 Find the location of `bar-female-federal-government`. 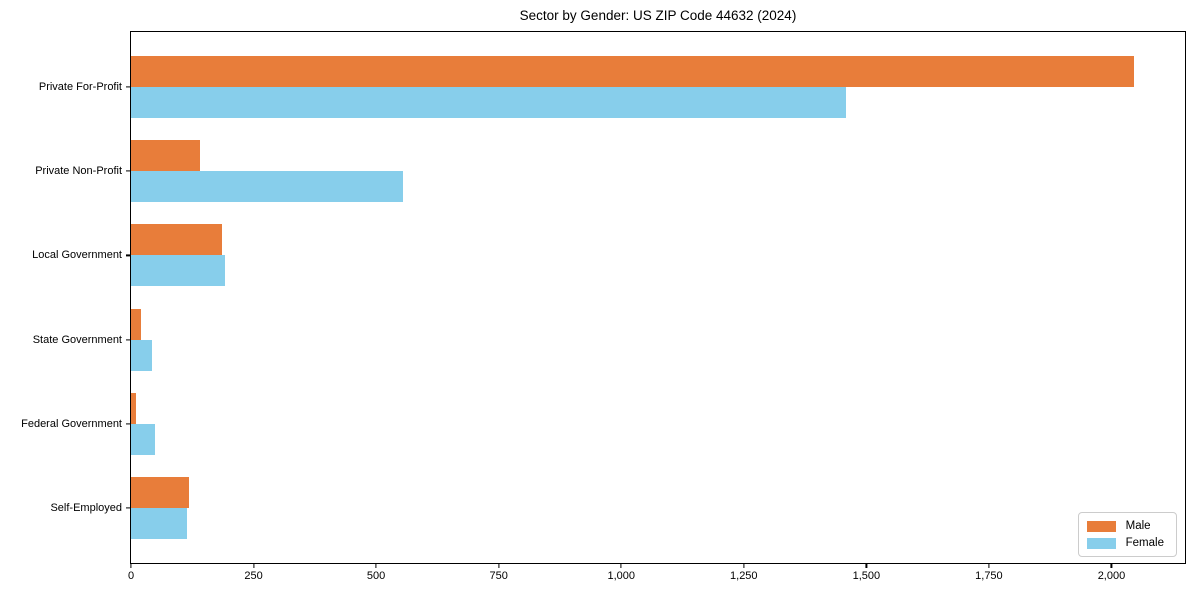

bar-female-federal-government is located at coordinates (143, 439).